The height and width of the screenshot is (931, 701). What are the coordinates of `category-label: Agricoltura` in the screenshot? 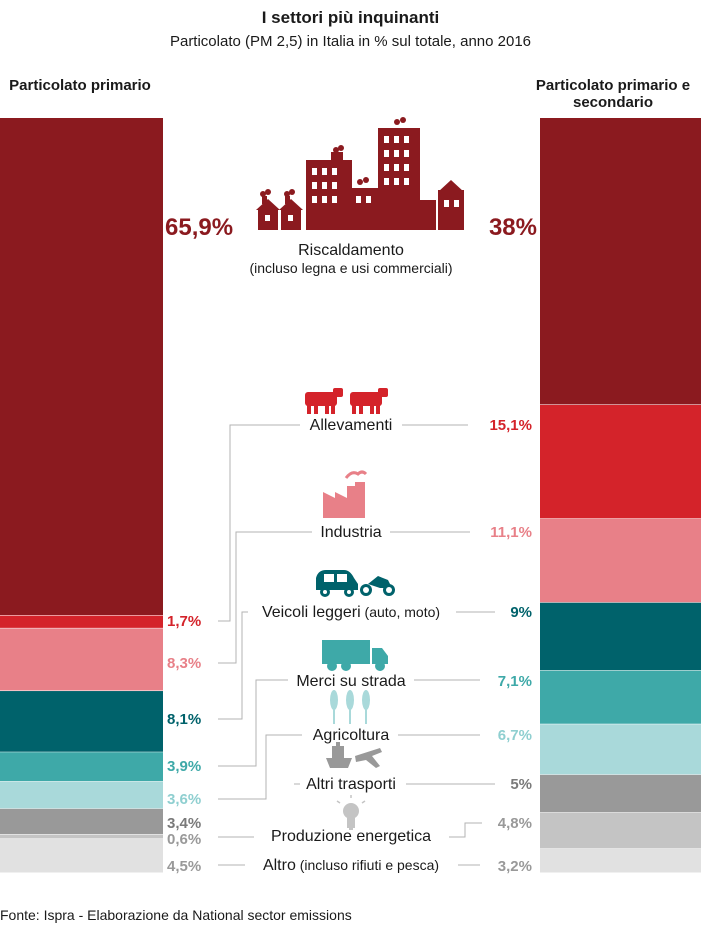 It's located at (351, 735).